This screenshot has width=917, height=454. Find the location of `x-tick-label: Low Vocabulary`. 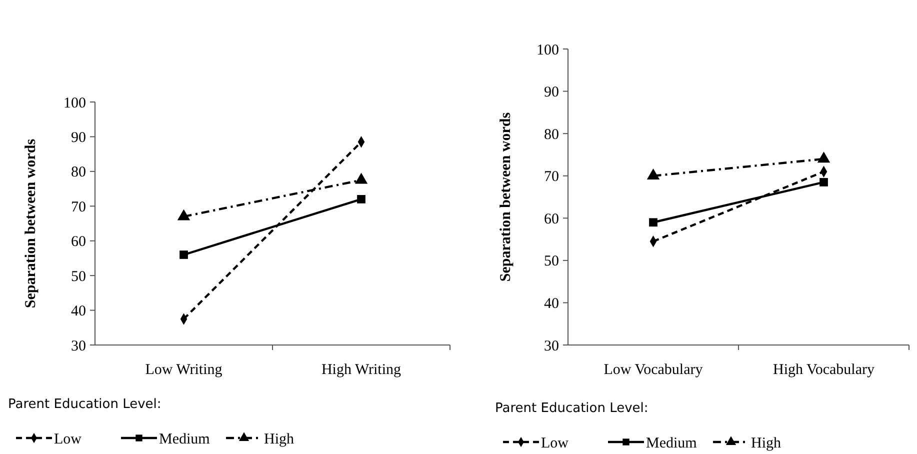

x-tick-label: Low Vocabulary is located at coordinates (654, 370).